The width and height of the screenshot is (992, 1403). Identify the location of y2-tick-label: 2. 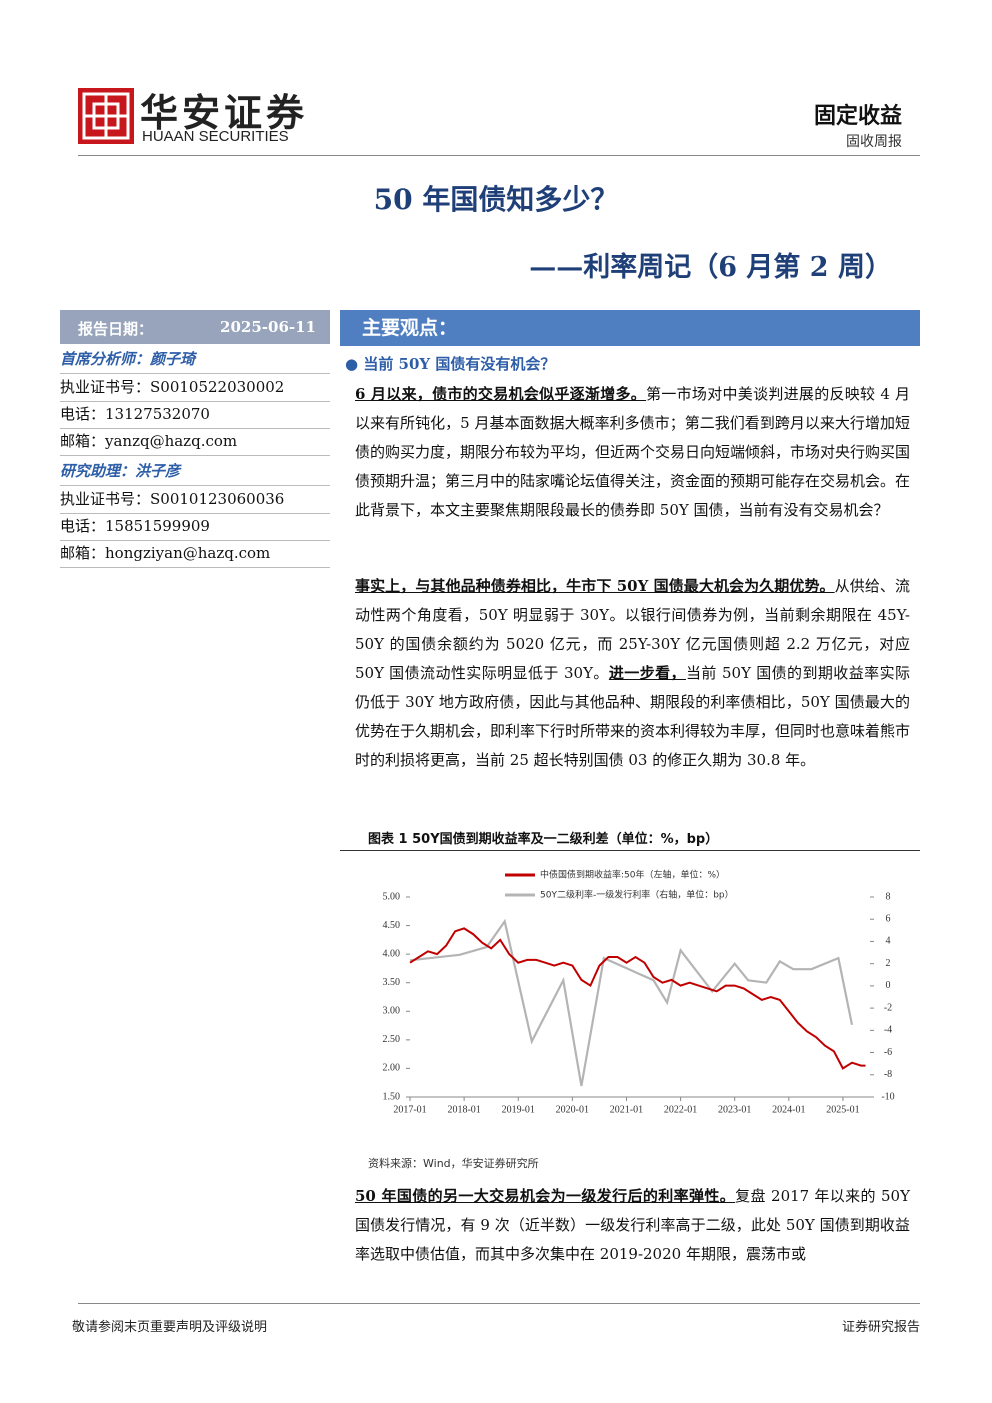
(888, 963).